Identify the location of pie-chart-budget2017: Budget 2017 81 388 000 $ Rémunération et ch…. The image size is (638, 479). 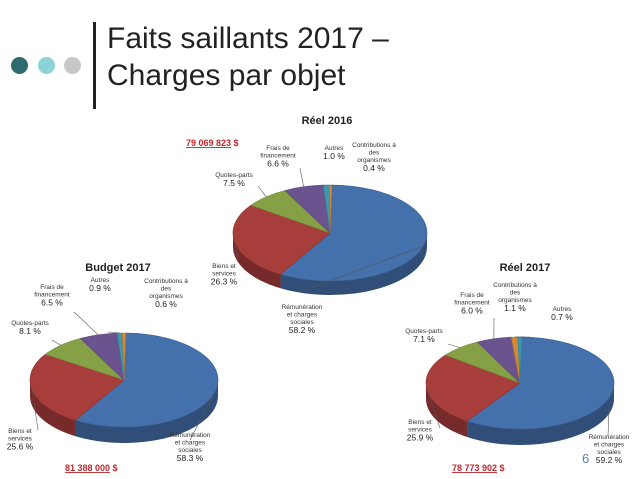
(113, 367).